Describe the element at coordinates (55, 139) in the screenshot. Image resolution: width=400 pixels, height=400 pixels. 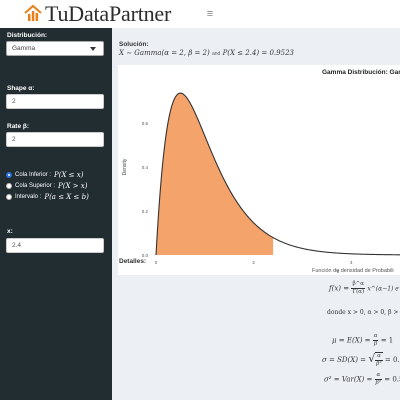
I see `rate-input: 2` at that location.